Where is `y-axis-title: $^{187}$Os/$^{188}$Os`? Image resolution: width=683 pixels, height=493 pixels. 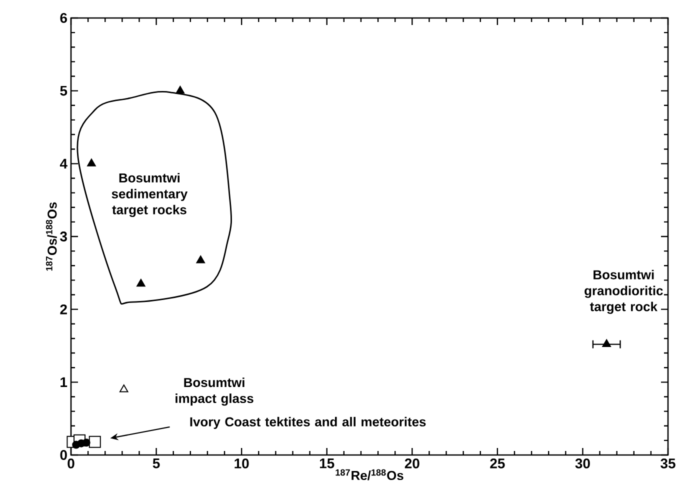 y-axis-title: $^{187}$Os/$^{188}$Os is located at coordinates (51, 236).